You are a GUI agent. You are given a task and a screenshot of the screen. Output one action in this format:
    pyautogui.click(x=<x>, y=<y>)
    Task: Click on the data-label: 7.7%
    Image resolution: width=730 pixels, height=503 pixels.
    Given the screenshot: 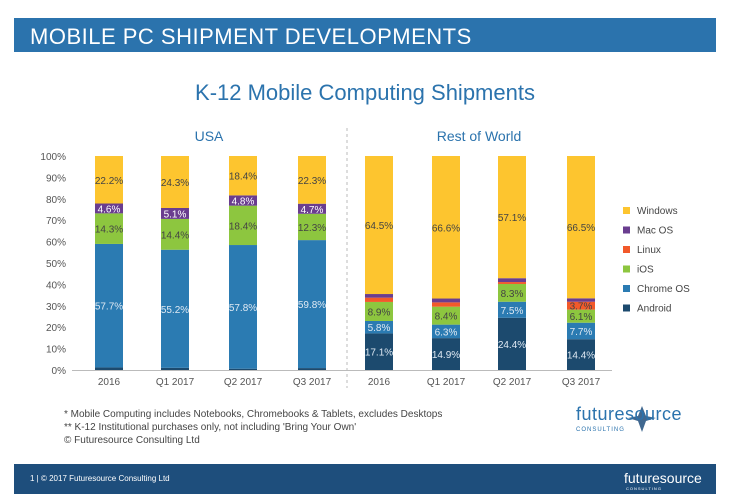 What is the action you would take?
    pyautogui.click(x=581, y=332)
    